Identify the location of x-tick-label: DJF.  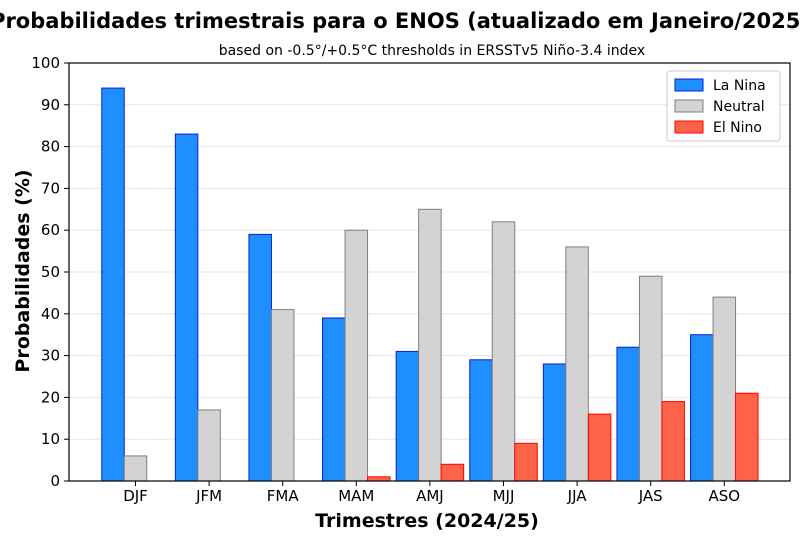
(135, 496).